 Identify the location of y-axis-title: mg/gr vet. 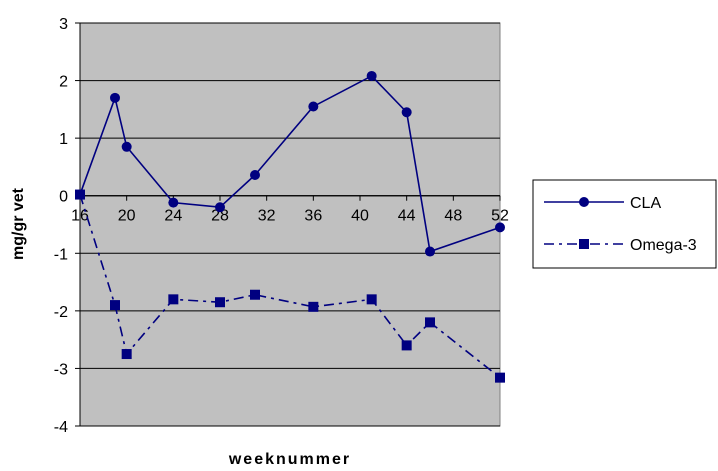
(18, 223).